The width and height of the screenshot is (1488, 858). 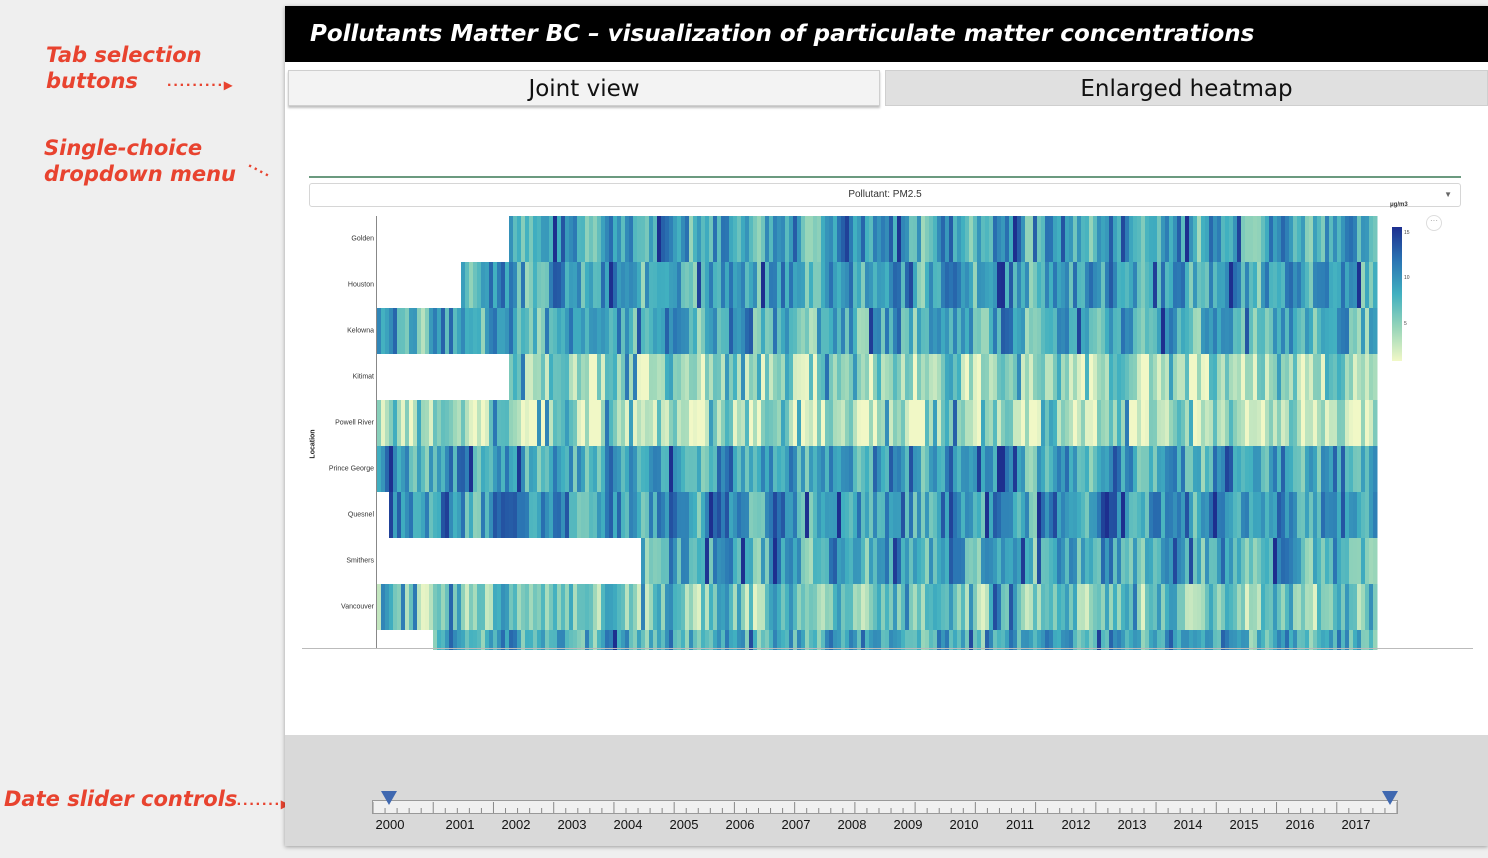 I want to click on slider-start-handle, so click(x=389, y=798).